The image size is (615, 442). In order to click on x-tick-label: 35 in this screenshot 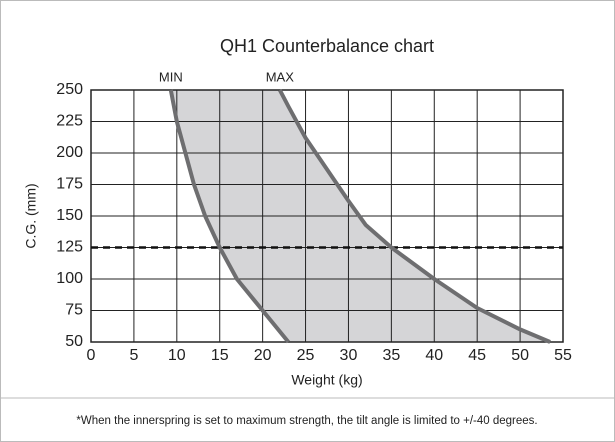, I will do `click(391, 355)`.